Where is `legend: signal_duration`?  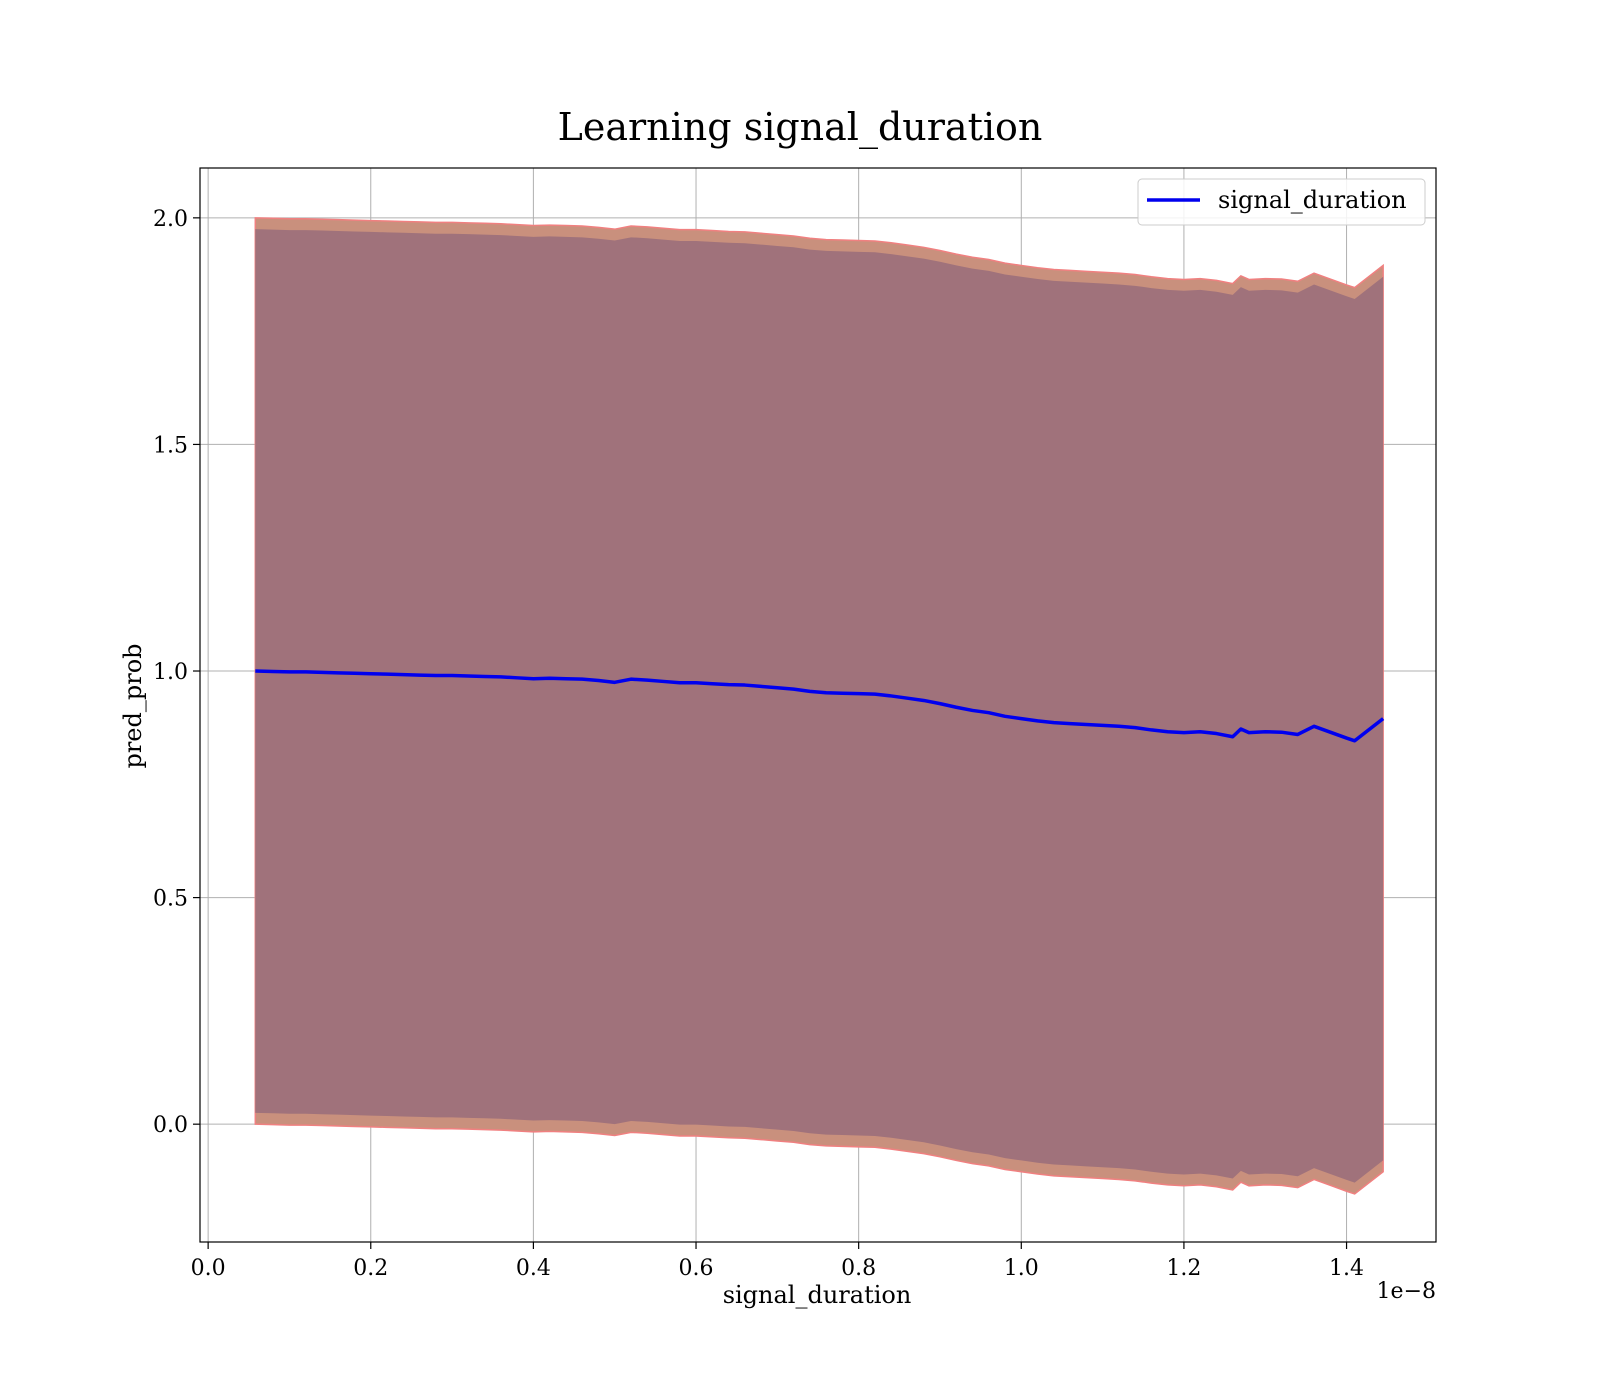 legend: signal_duration is located at coordinates (1281, 202).